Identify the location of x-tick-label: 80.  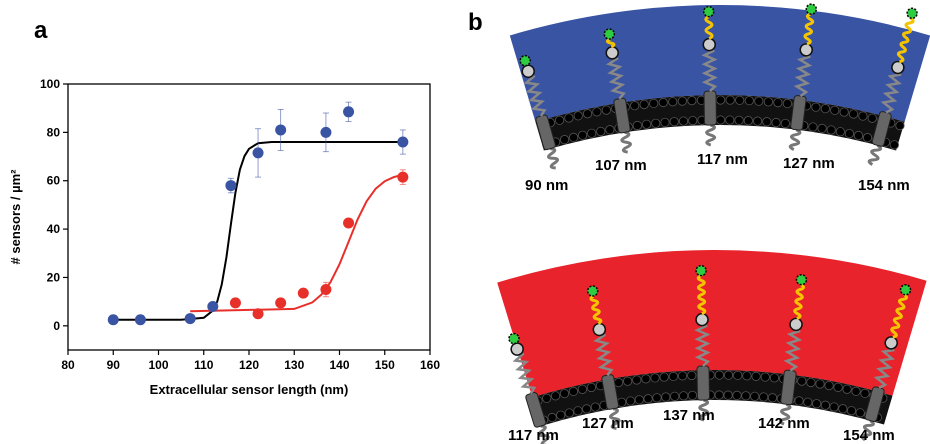
(68, 365).